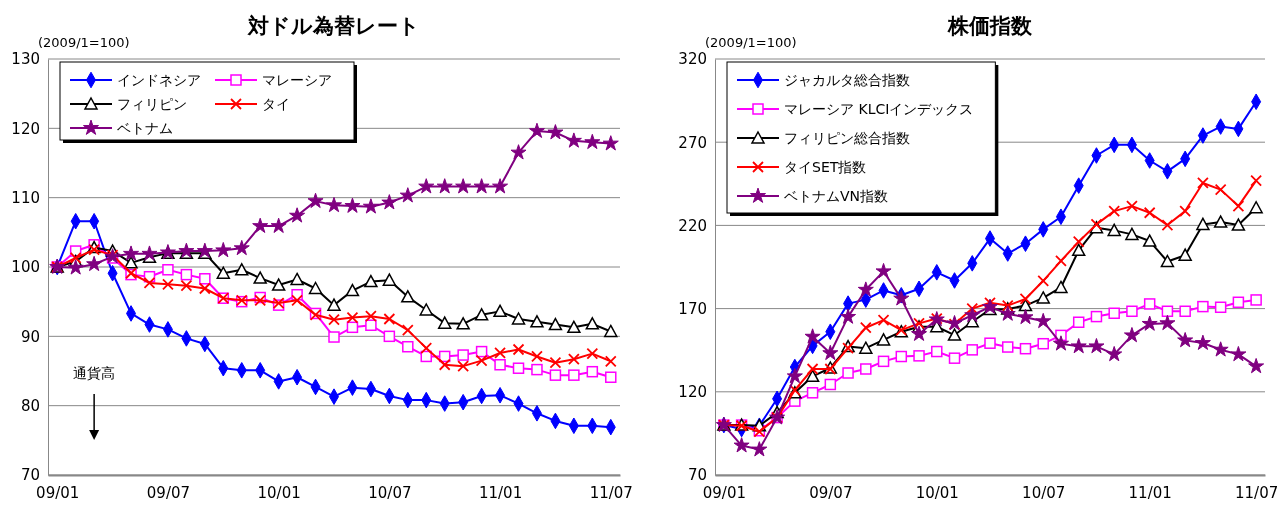  What do you see at coordinates (30, 405) in the screenshot?
I see `y-tick-label: 80` at bounding box center [30, 405].